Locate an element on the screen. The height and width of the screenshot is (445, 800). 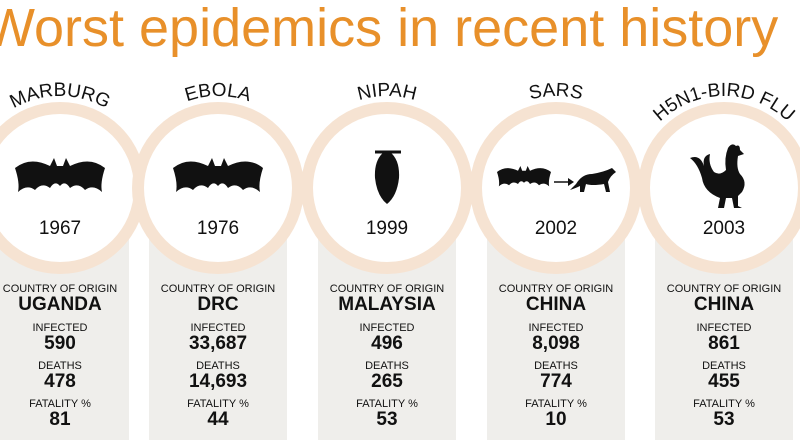
disease-name-path: NIPAH is located at coordinates (386, 92).